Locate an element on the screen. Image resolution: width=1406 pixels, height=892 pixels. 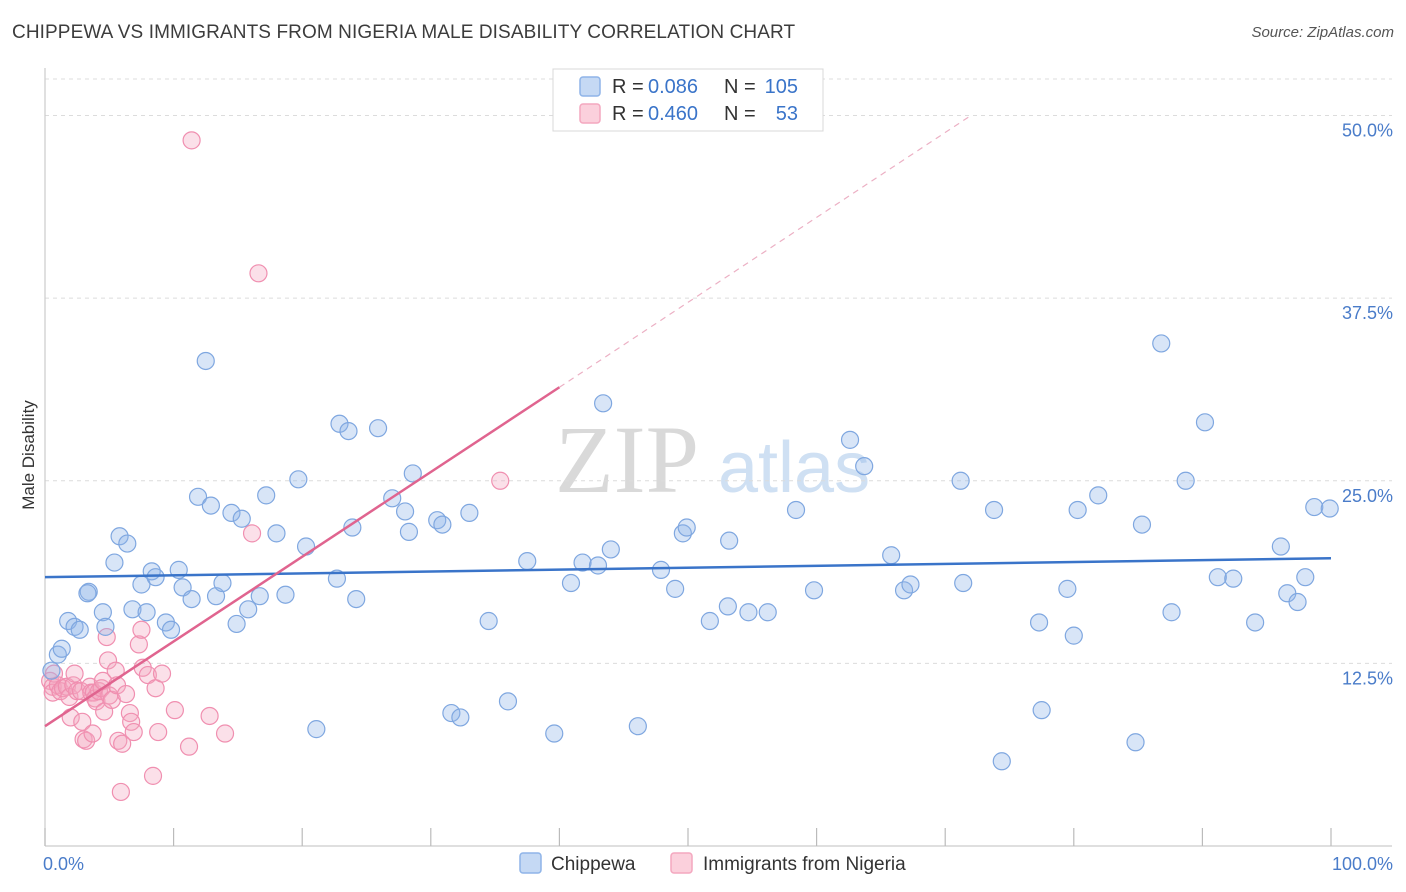
y-tick-label-0: 12.5% is located at coordinates (1367, 678).